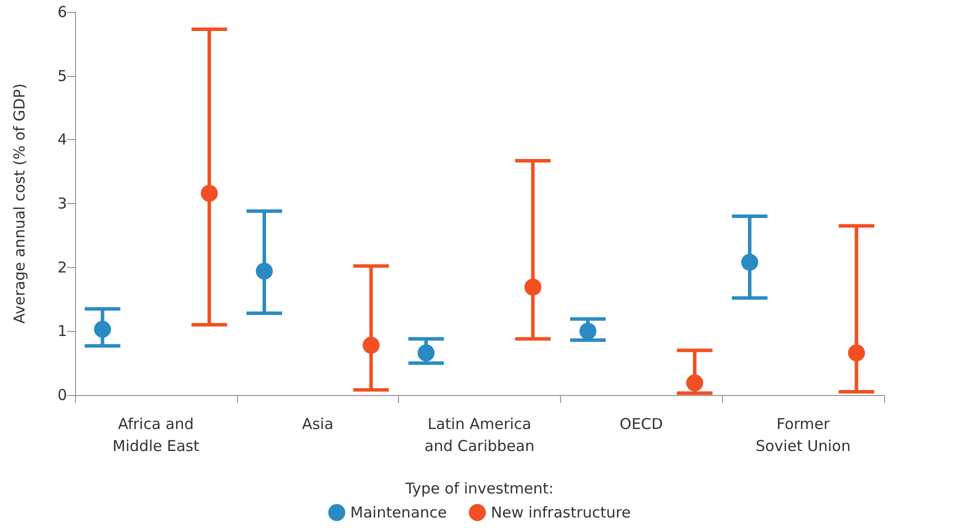 The height and width of the screenshot is (528, 959). What do you see at coordinates (62, 331) in the screenshot?
I see `y-tick-label: 1` at bounding box center [62, 331].